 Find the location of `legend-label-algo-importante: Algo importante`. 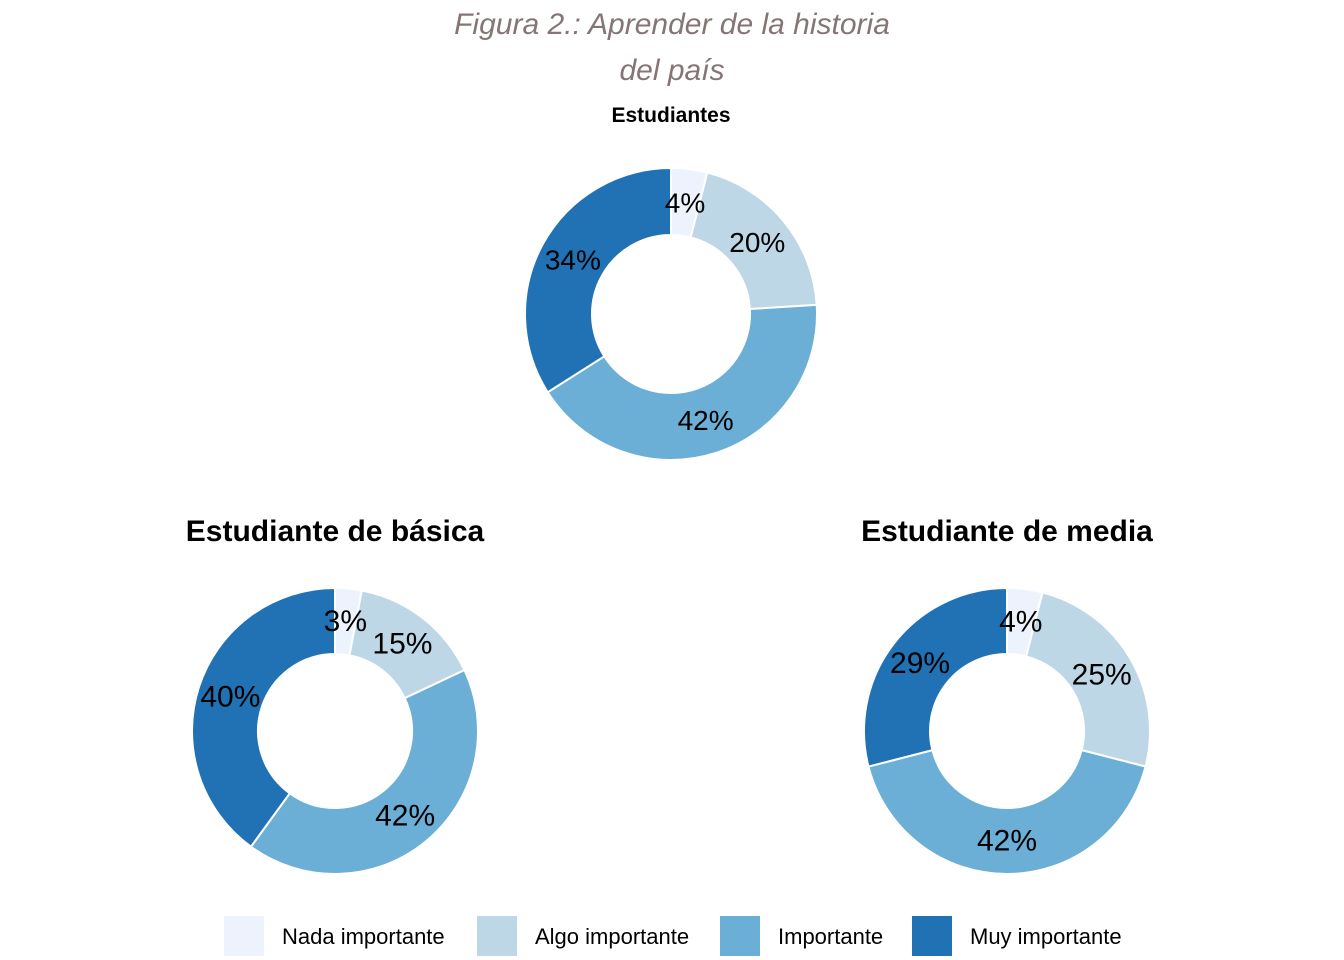

legend-label-algo-importante: Algo importante is located at coordinates (612, 936).